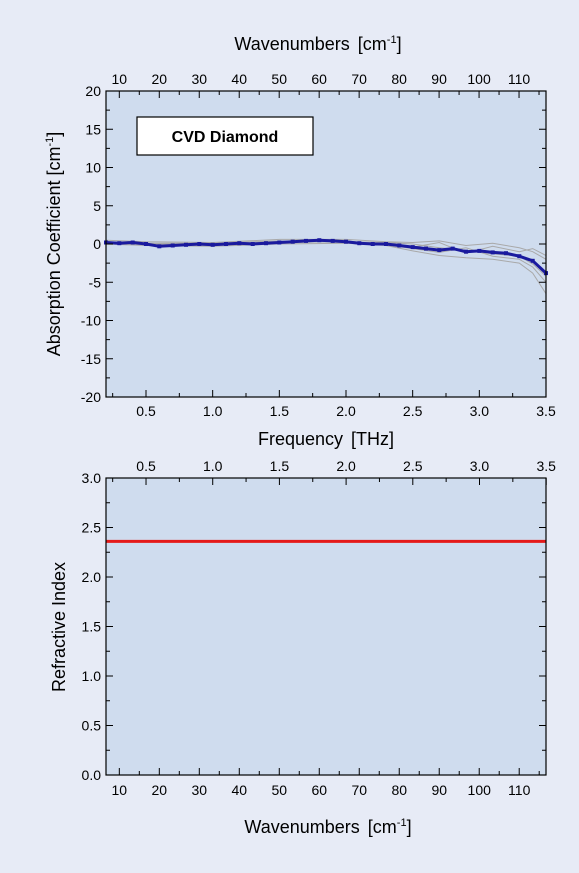  I want to click on refractive-bottom-axis-unit-base: [cm, so click(382, 827).